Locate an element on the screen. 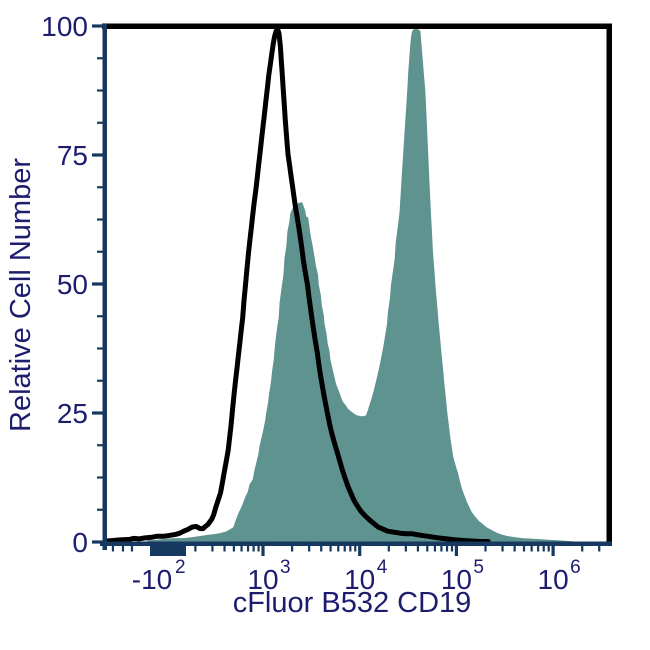 This screenshot has height=650, width=650. x-tick-exponent: 5 is located at coordinates (478, 567).